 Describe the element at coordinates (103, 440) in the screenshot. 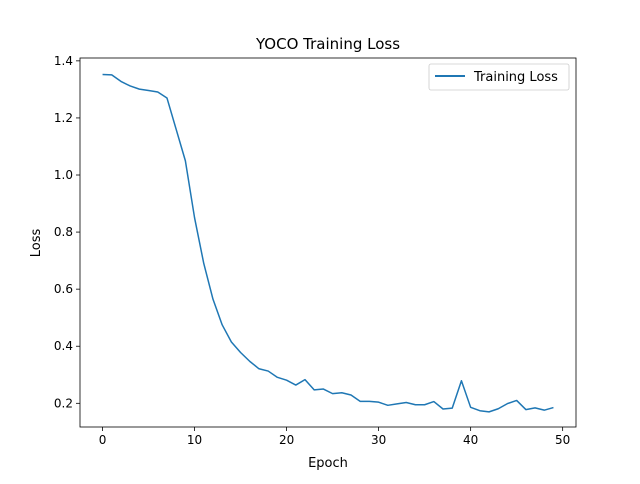

I see `x-tick-label: 0` at that location.